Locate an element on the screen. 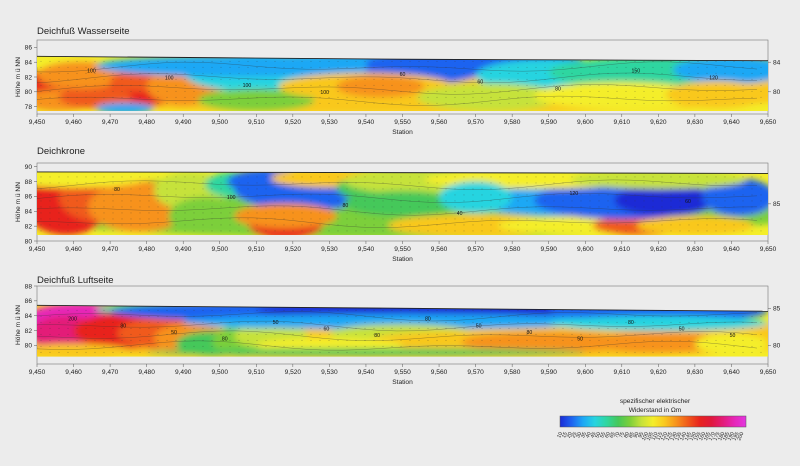 This screenshot has width=800, height=466. contour-label: 80 is located at coordinates (346, 206).